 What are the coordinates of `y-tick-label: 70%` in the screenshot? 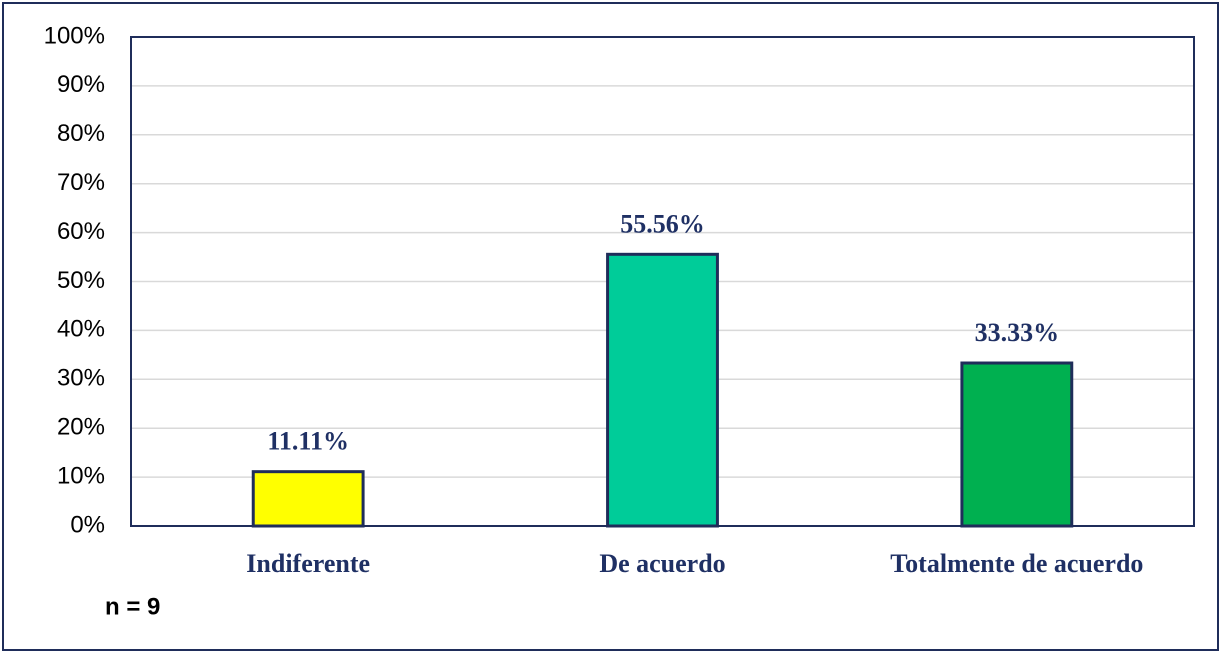 It's located at (81, 182).